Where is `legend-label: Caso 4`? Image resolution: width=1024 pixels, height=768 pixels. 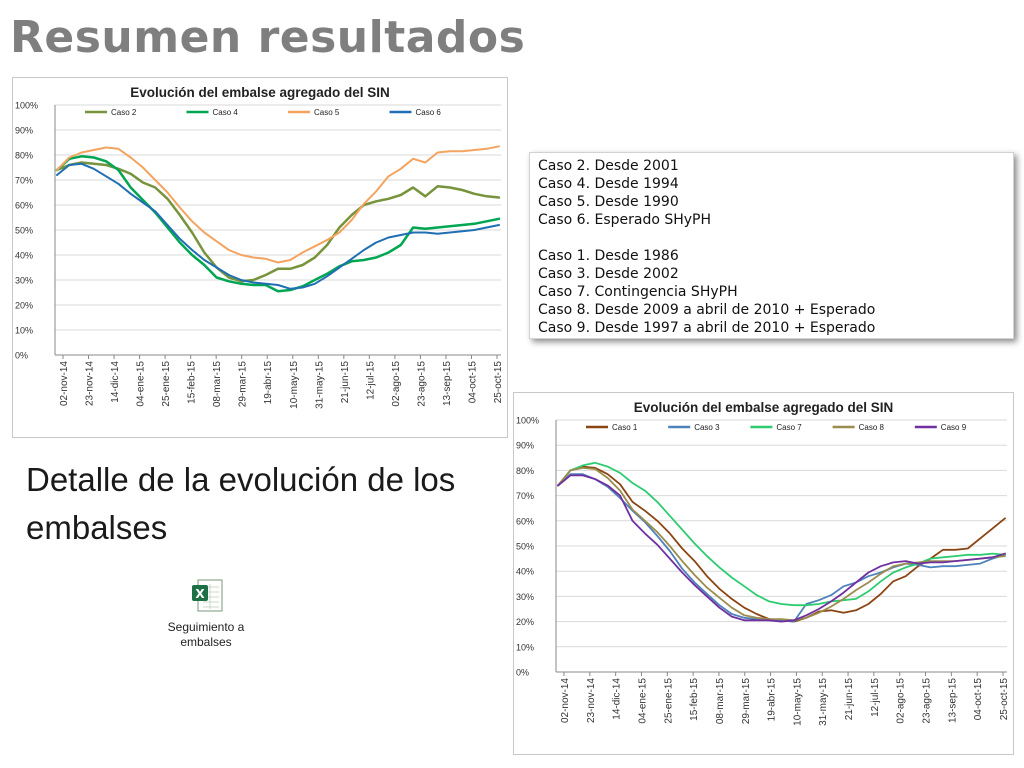 legend-label: Caso 4 is located at coordinates (226, 112).